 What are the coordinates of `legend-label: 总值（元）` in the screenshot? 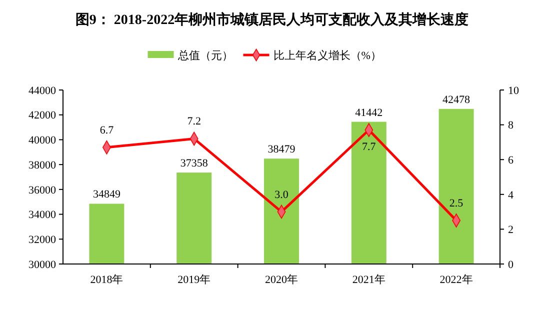 It's located at (204, 55).